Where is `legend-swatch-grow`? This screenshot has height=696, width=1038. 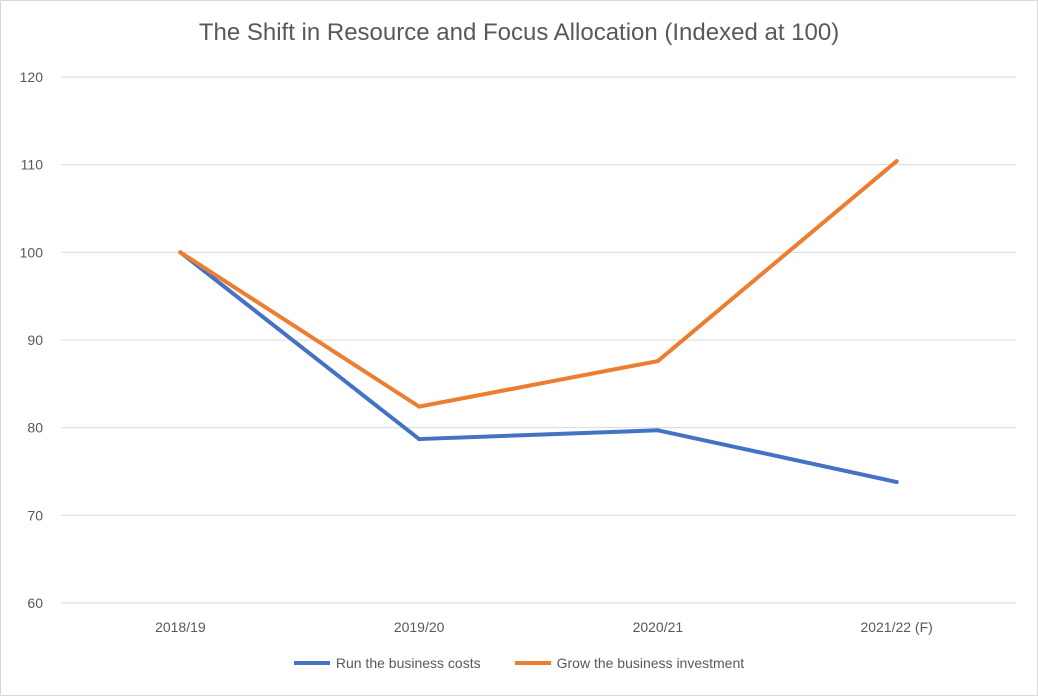 legend-swatch-grow is located at coordinates (532, 663).